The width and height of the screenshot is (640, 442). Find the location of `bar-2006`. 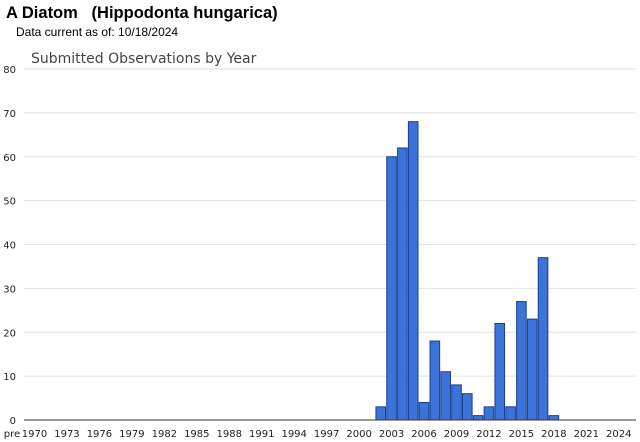

bar-2006 is located at coordinates (424, 411).